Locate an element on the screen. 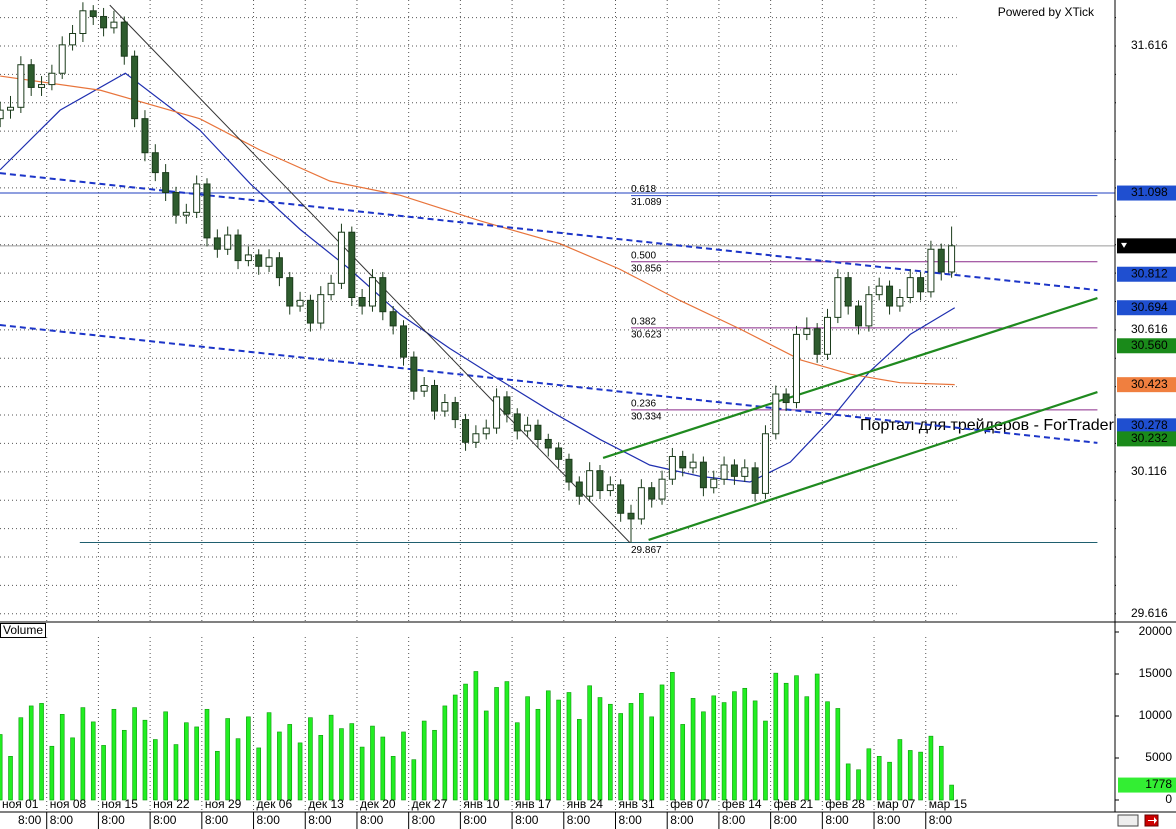  x-tick-label: фев 14 is located at coordinates (742, 804).